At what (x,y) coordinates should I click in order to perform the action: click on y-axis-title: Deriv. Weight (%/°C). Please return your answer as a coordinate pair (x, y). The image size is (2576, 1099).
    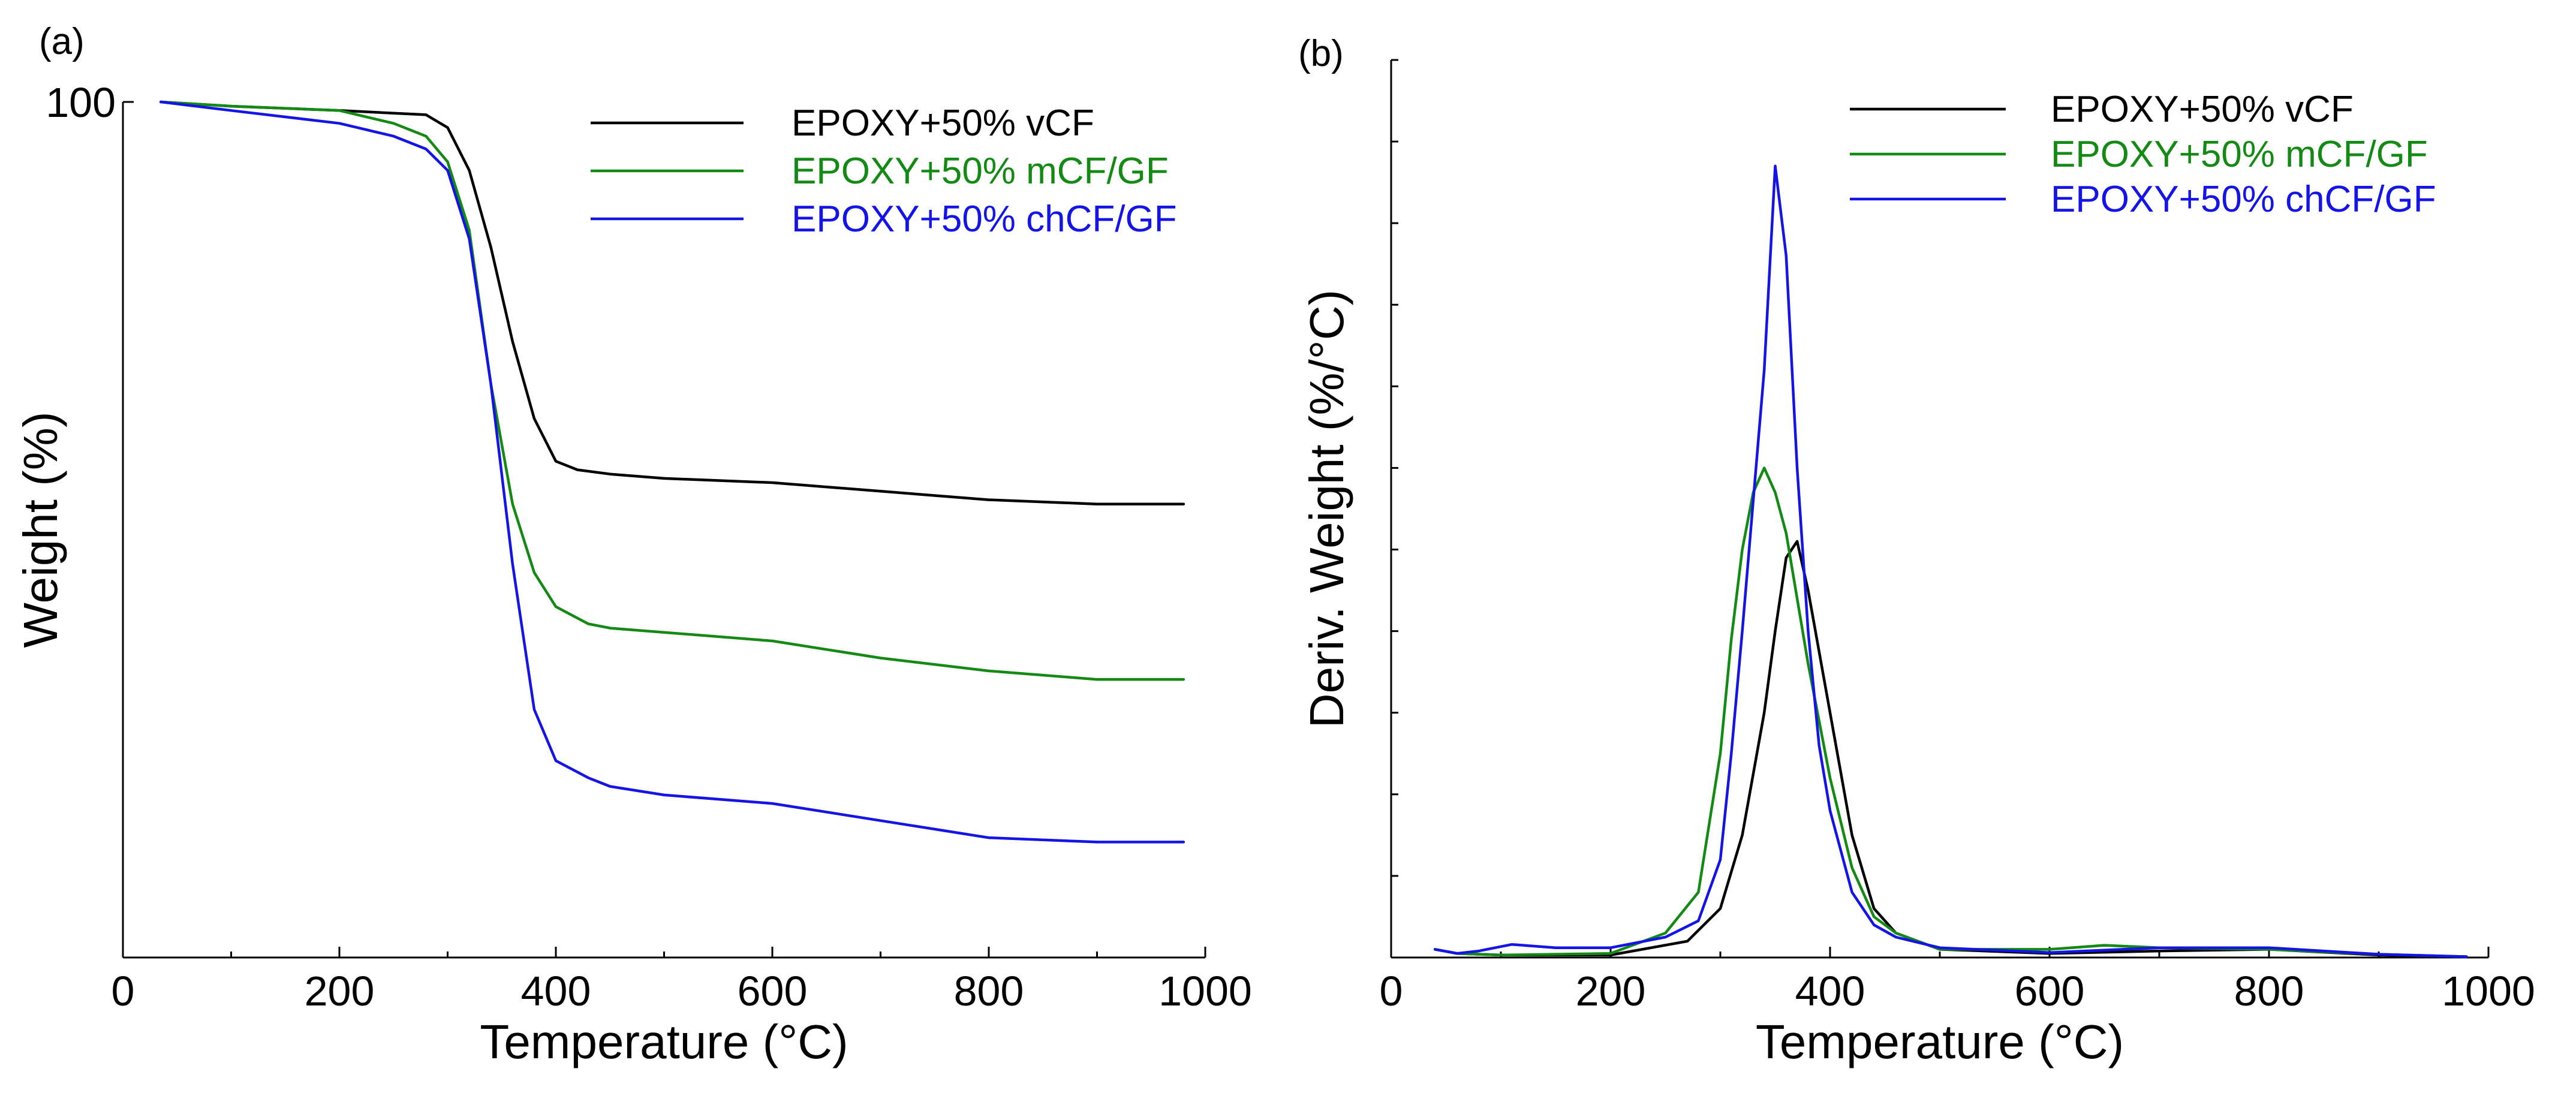
    Looking at the image, I should click on (1326, 509).